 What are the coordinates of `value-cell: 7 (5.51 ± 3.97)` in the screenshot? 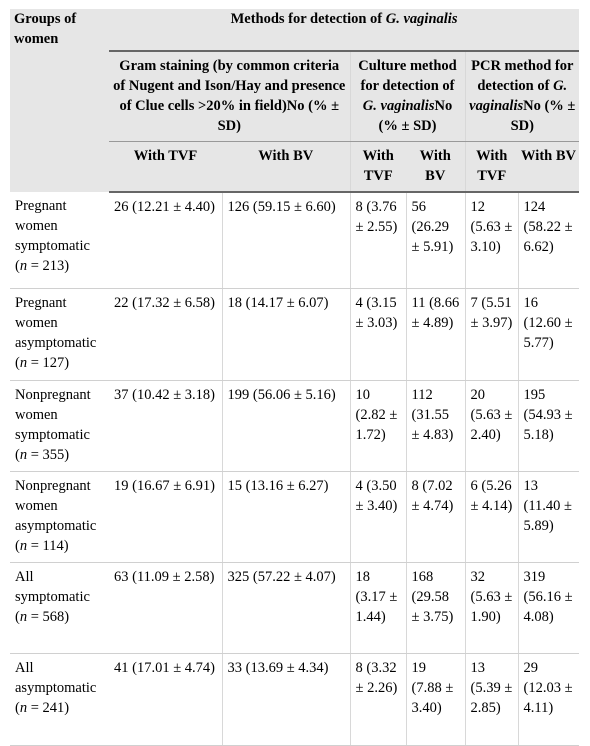 It's located at (491, 334).